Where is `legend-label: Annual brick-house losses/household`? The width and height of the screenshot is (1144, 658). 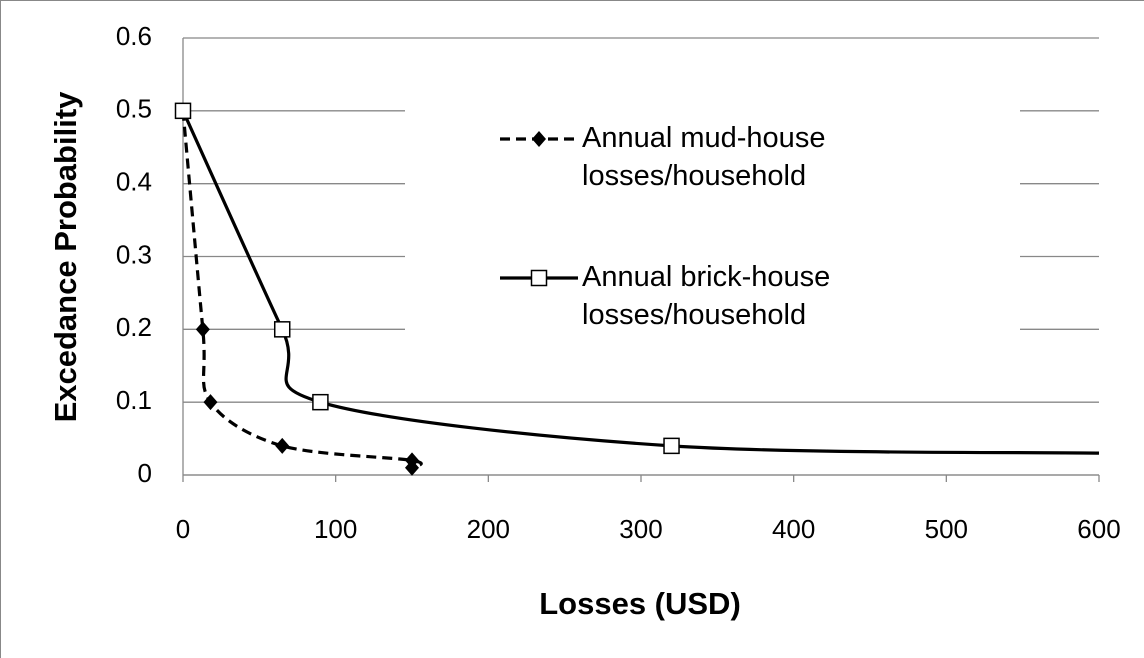 legend-label: Annual brick-house losses/household is located at coordinates (706, 296).